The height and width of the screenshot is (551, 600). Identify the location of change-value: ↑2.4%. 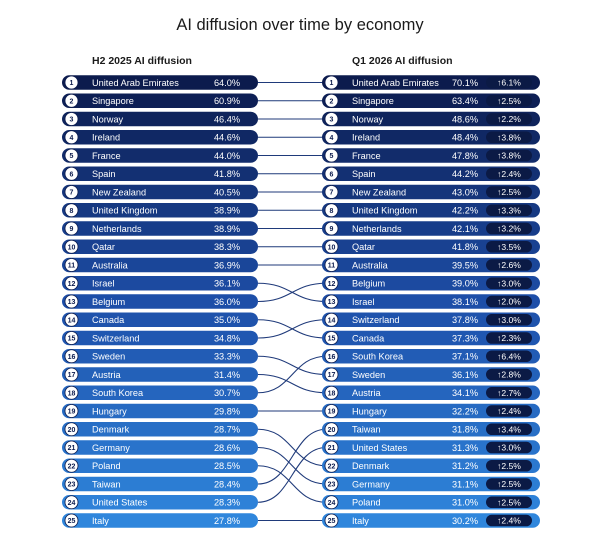
(509, 174).